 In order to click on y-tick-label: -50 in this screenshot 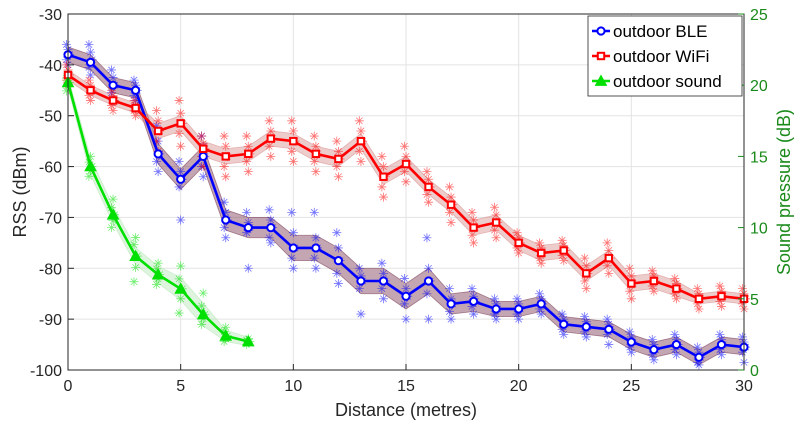, I will do `click(50, 117)`.